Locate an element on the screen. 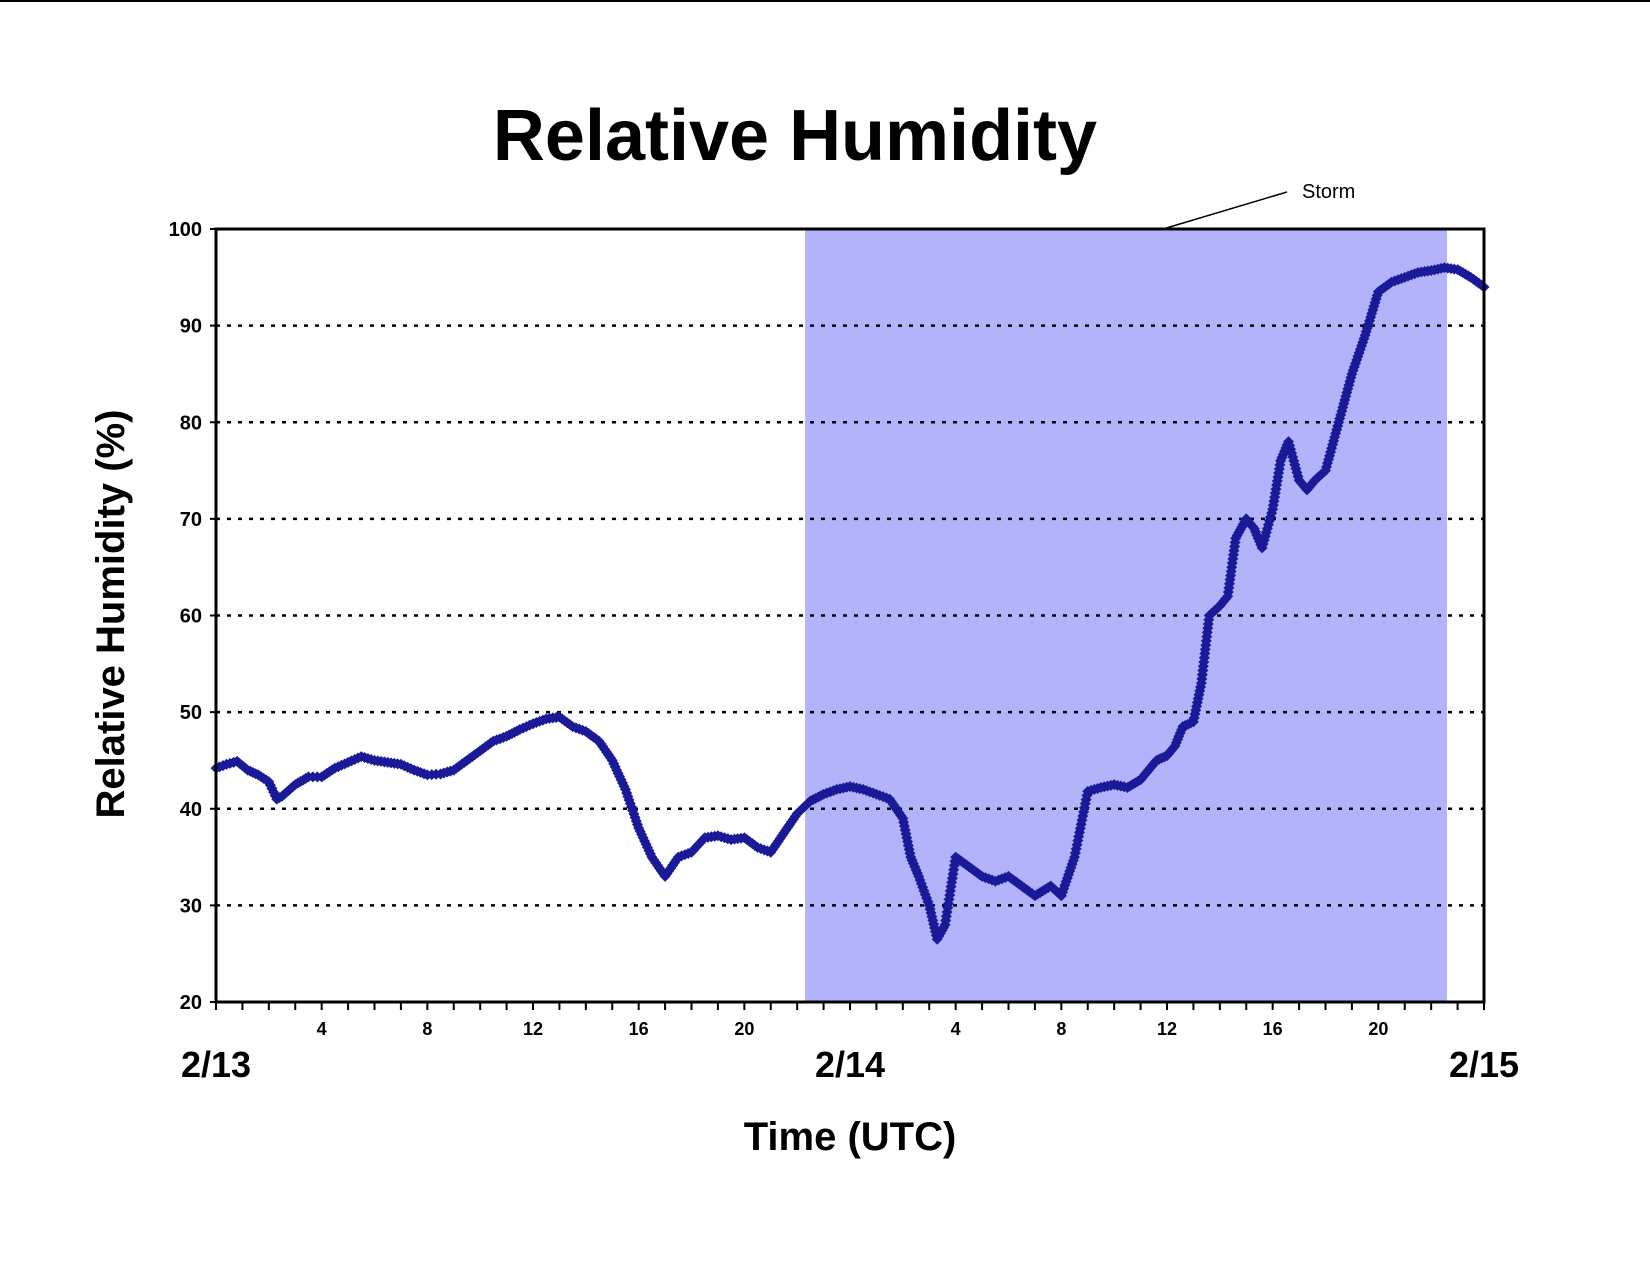 The height and width of the screenshot is (1275, 1650). date-label-2-13: 2/13 is located at coordinates (216, 1064).